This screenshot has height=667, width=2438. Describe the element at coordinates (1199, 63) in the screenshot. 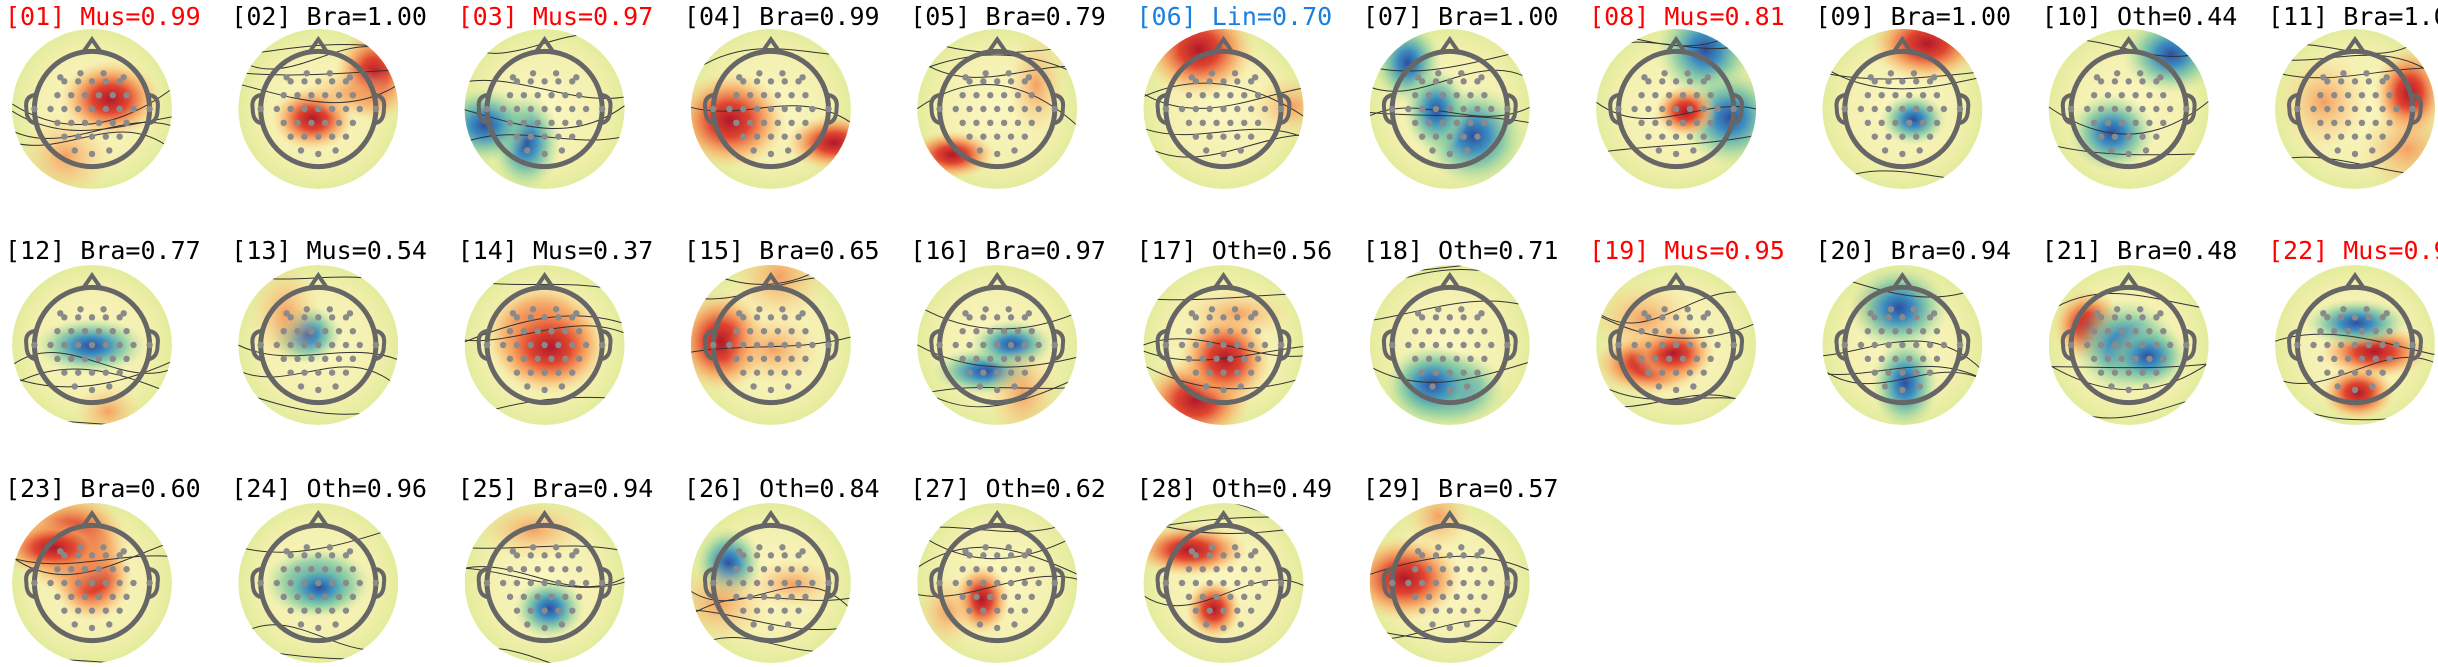

I see `field-blob` at that location.